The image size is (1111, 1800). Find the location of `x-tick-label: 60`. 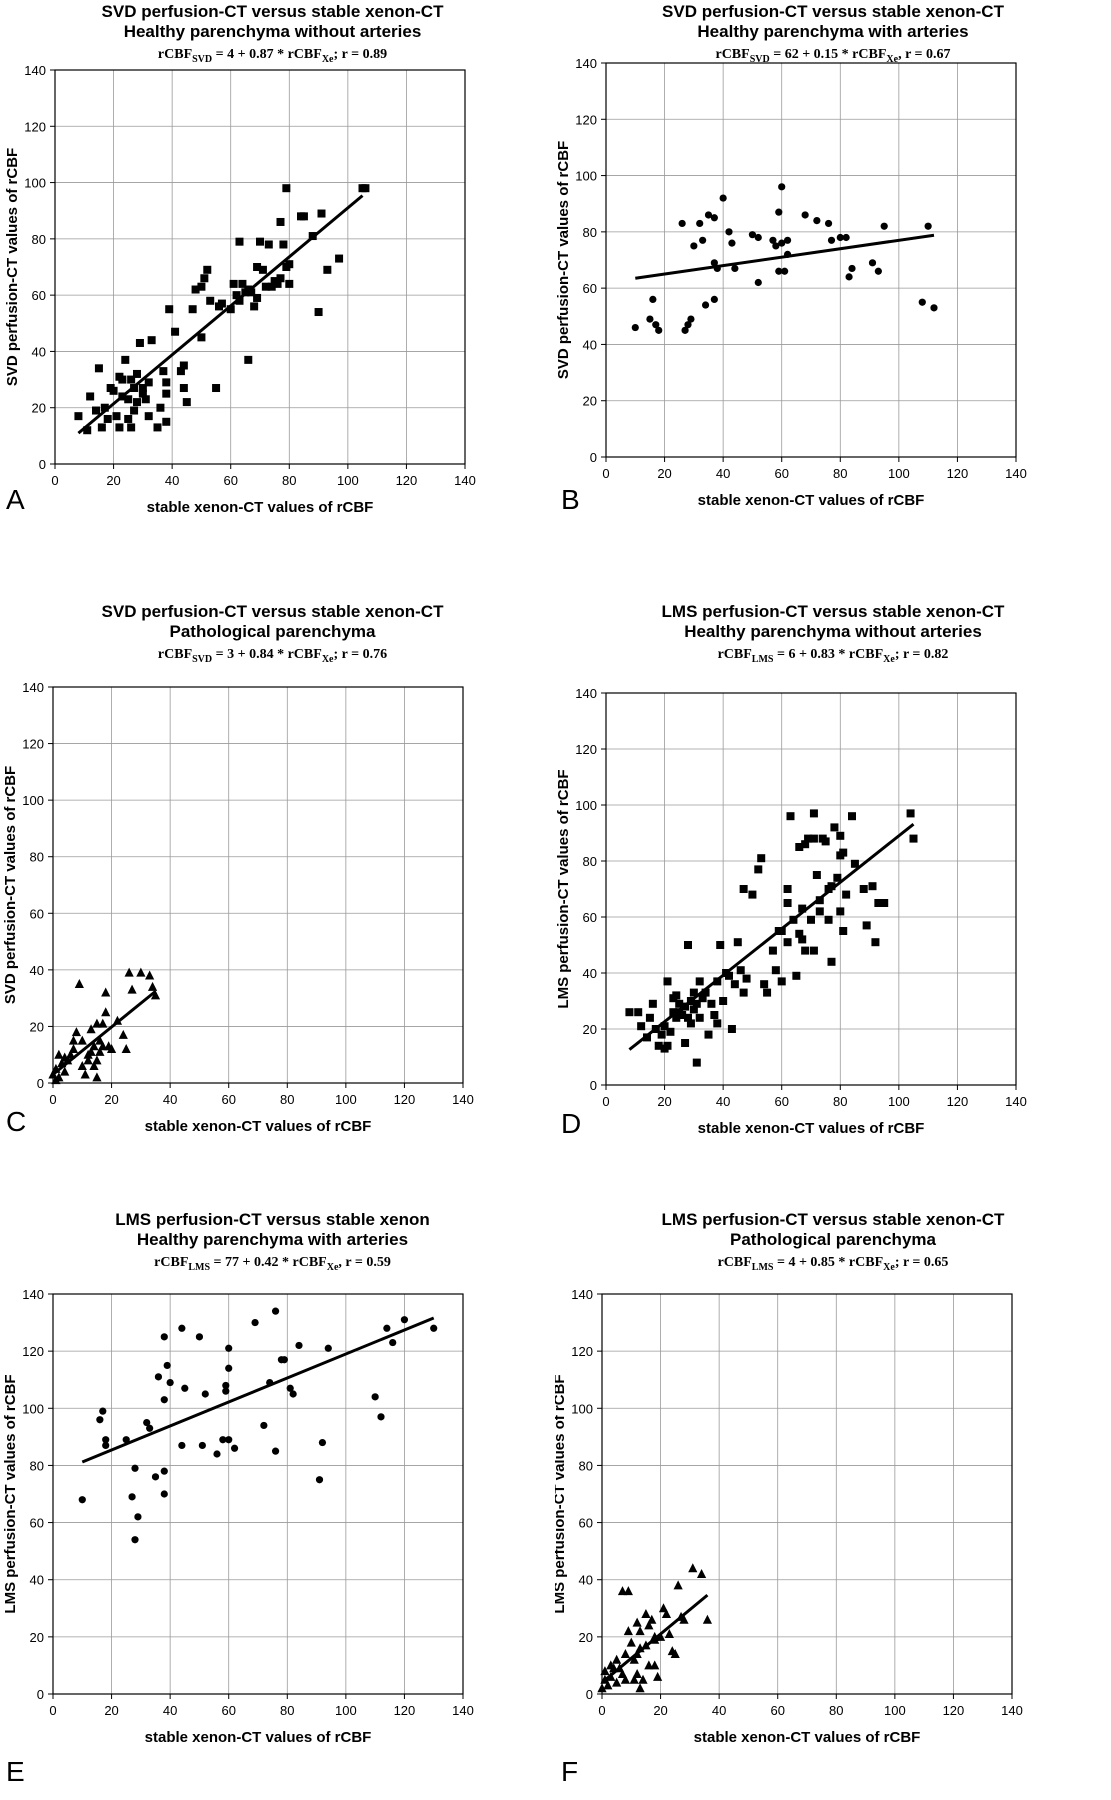

x-tick-label: 60 is located at coordinates (777, 1710).